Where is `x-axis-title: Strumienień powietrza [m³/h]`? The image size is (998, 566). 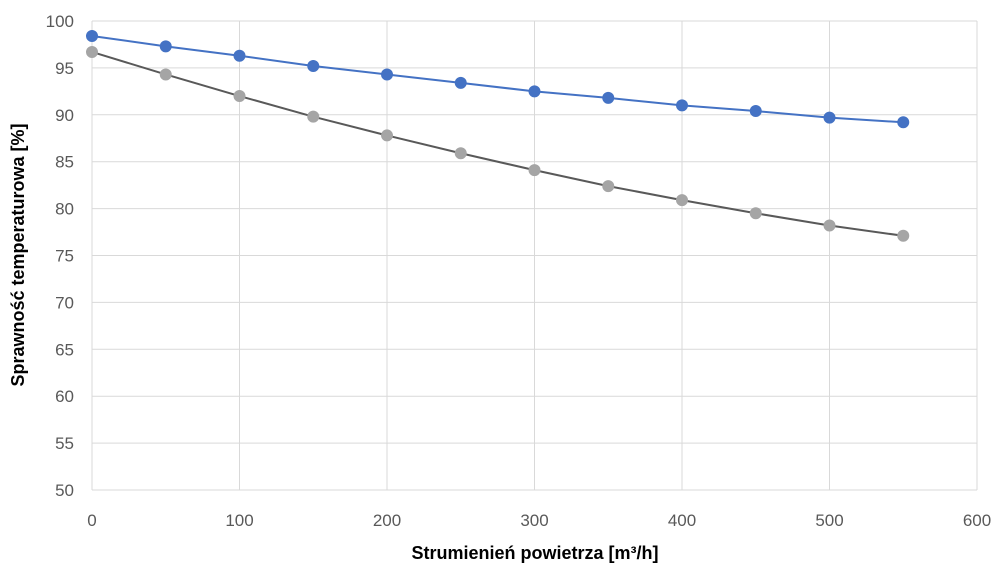 x-axis-title: Strumienień powietrza [m³/h] is located at coordinates (534, 553).